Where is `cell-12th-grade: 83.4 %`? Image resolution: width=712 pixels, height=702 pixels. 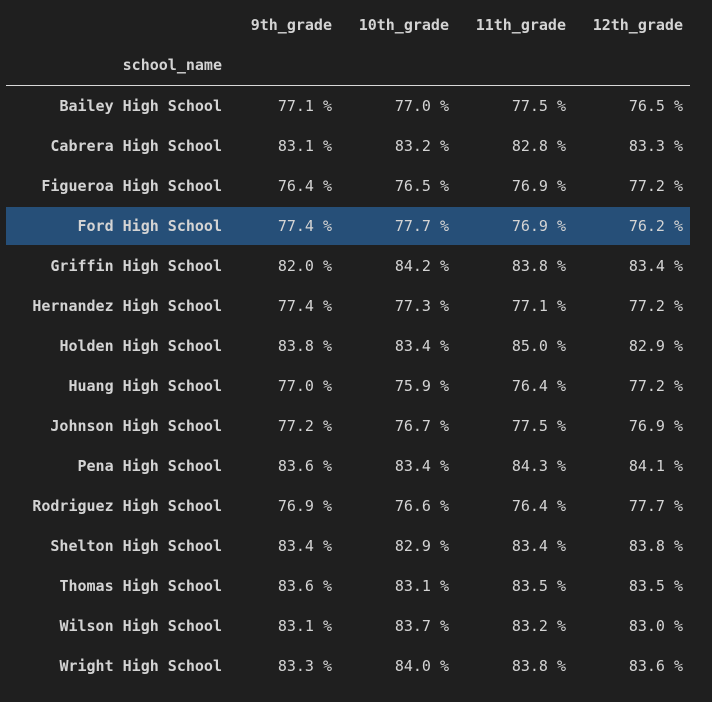 cell-12th-grade: 83.4 % is located at coordinates (655, 266).